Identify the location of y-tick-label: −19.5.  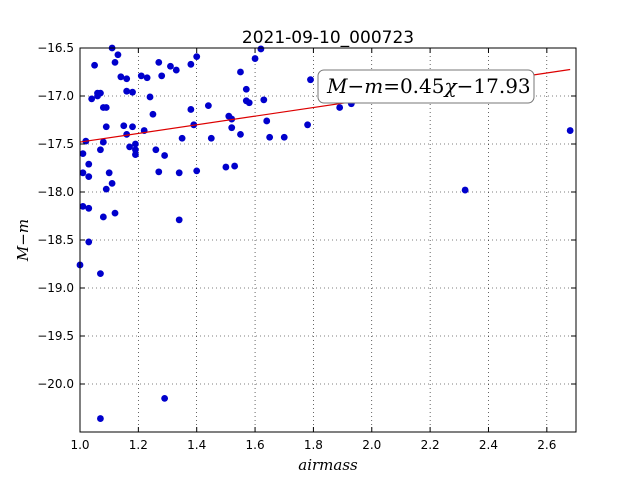
(55, 336).